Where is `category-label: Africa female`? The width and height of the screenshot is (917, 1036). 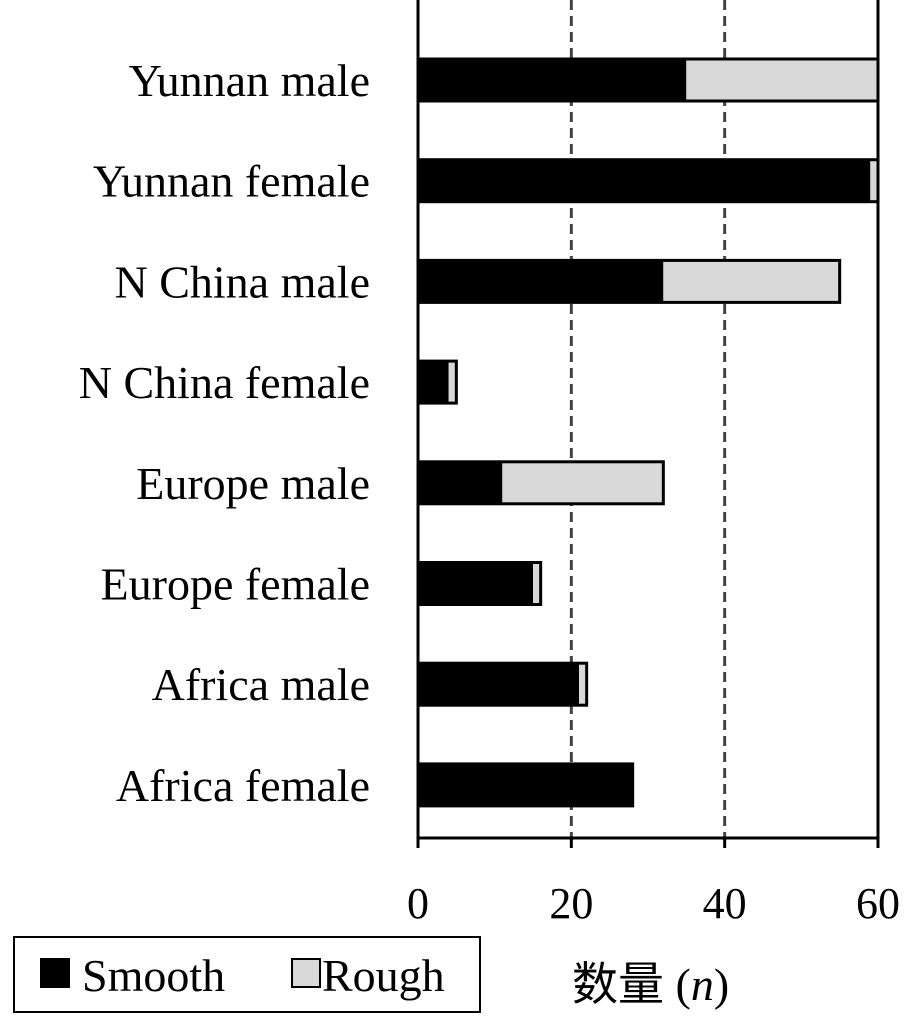 category-label: Africa female is located at coordinates (243, 785).